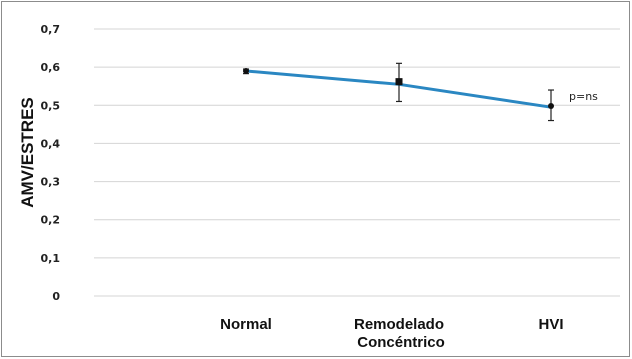 This screenshot has height=359, width=632. I want to click on x-category-label-0-0: Normal, so click(246, 324).